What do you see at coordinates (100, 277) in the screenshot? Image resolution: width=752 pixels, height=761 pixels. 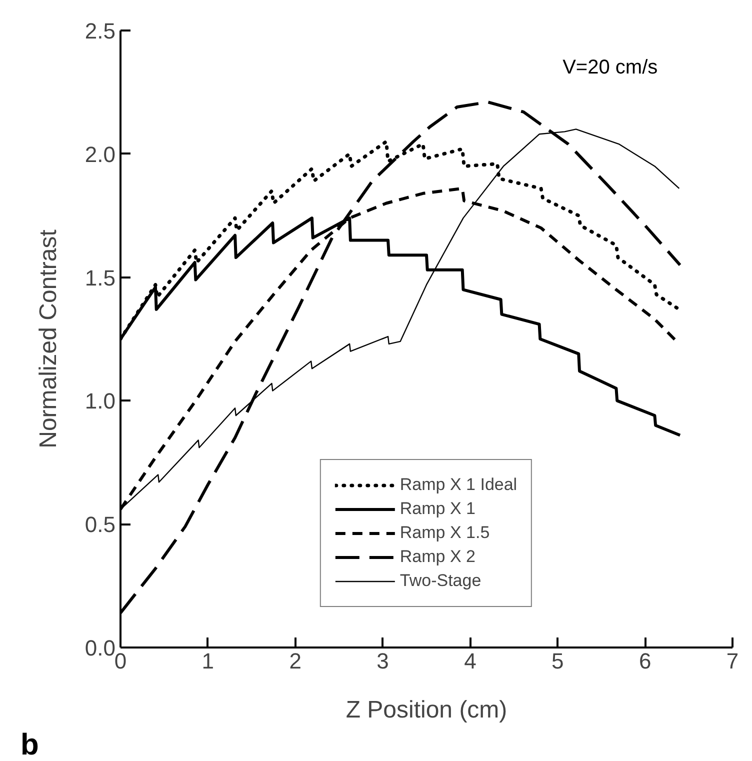 I see `y-tick-label: 1.5` at bounding box center [100, 277].